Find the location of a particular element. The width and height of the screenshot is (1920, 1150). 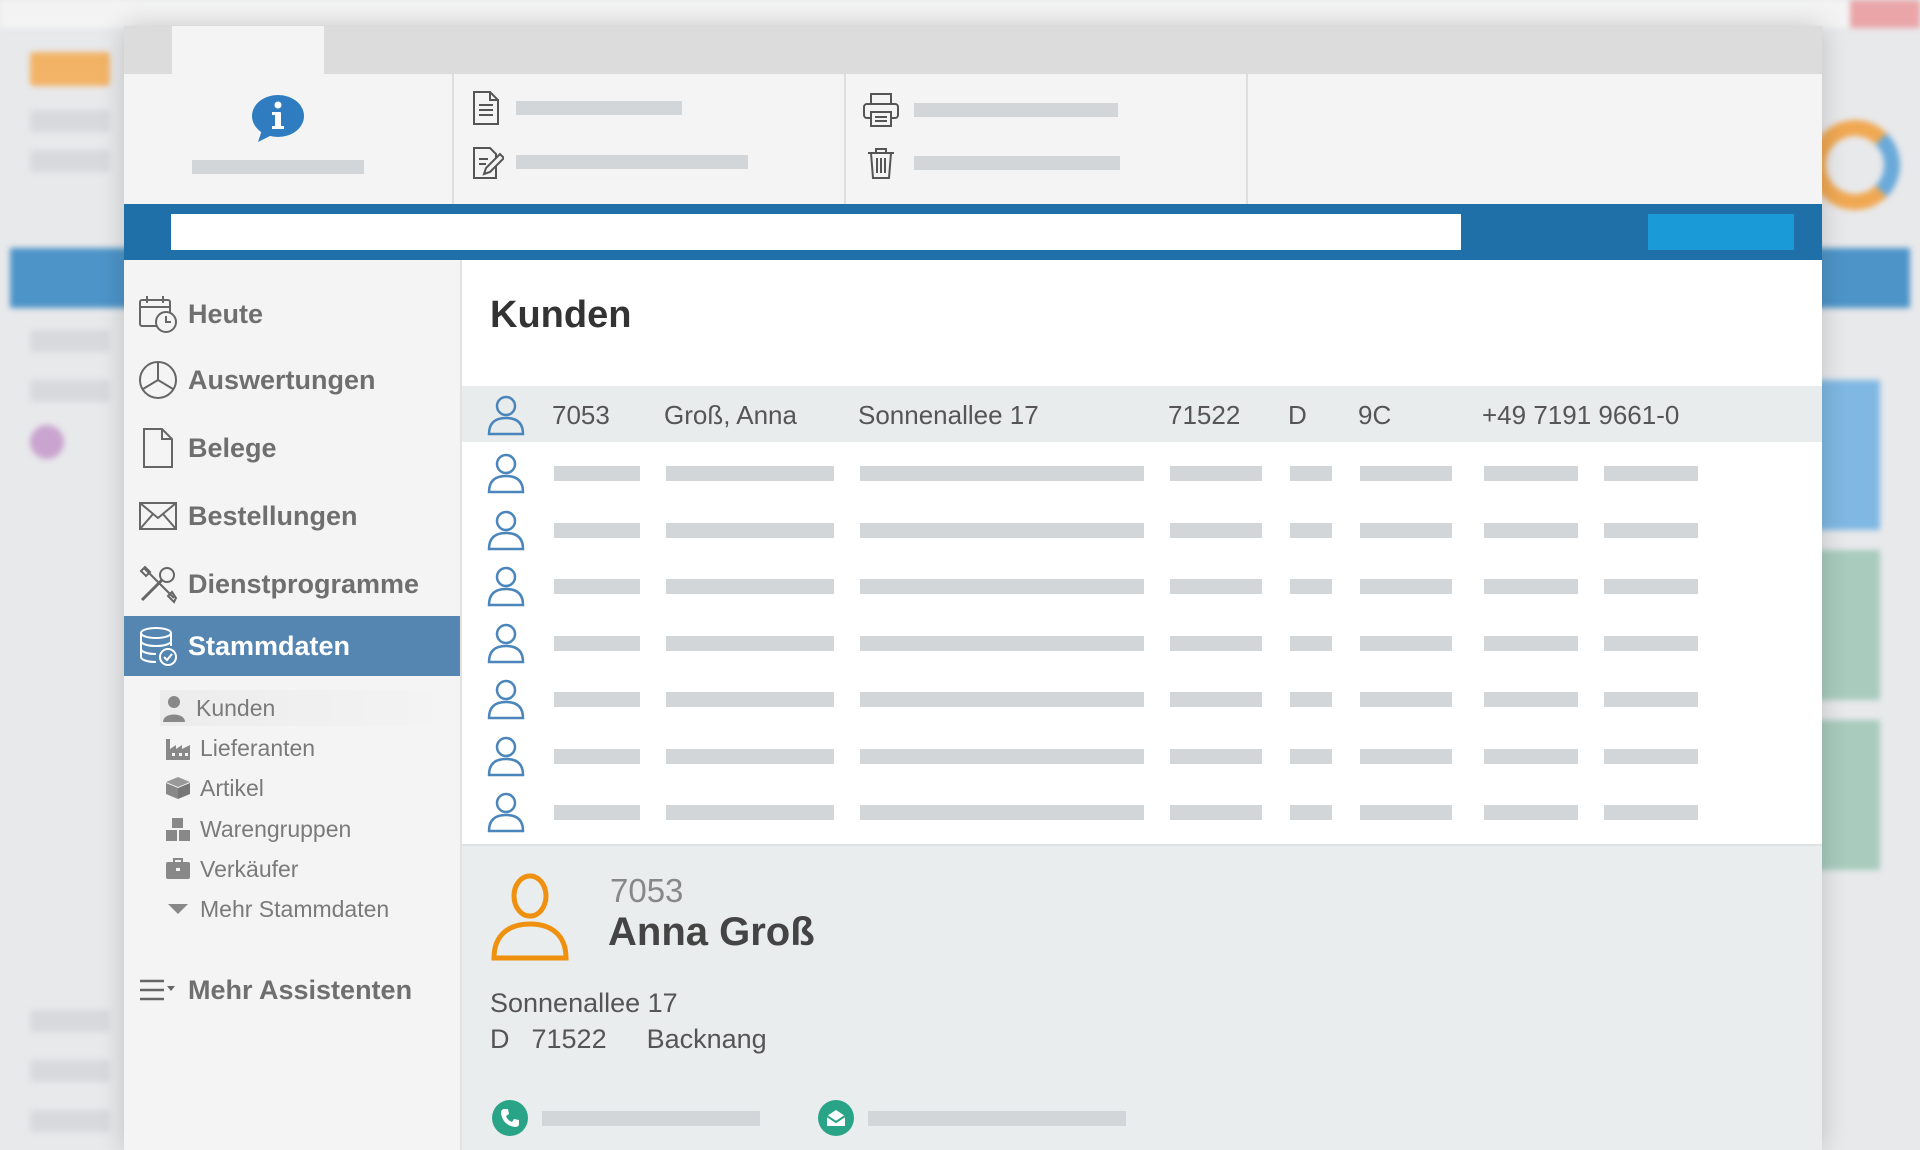

sub-item-label: Artikel is located at coordinates (232, 787).